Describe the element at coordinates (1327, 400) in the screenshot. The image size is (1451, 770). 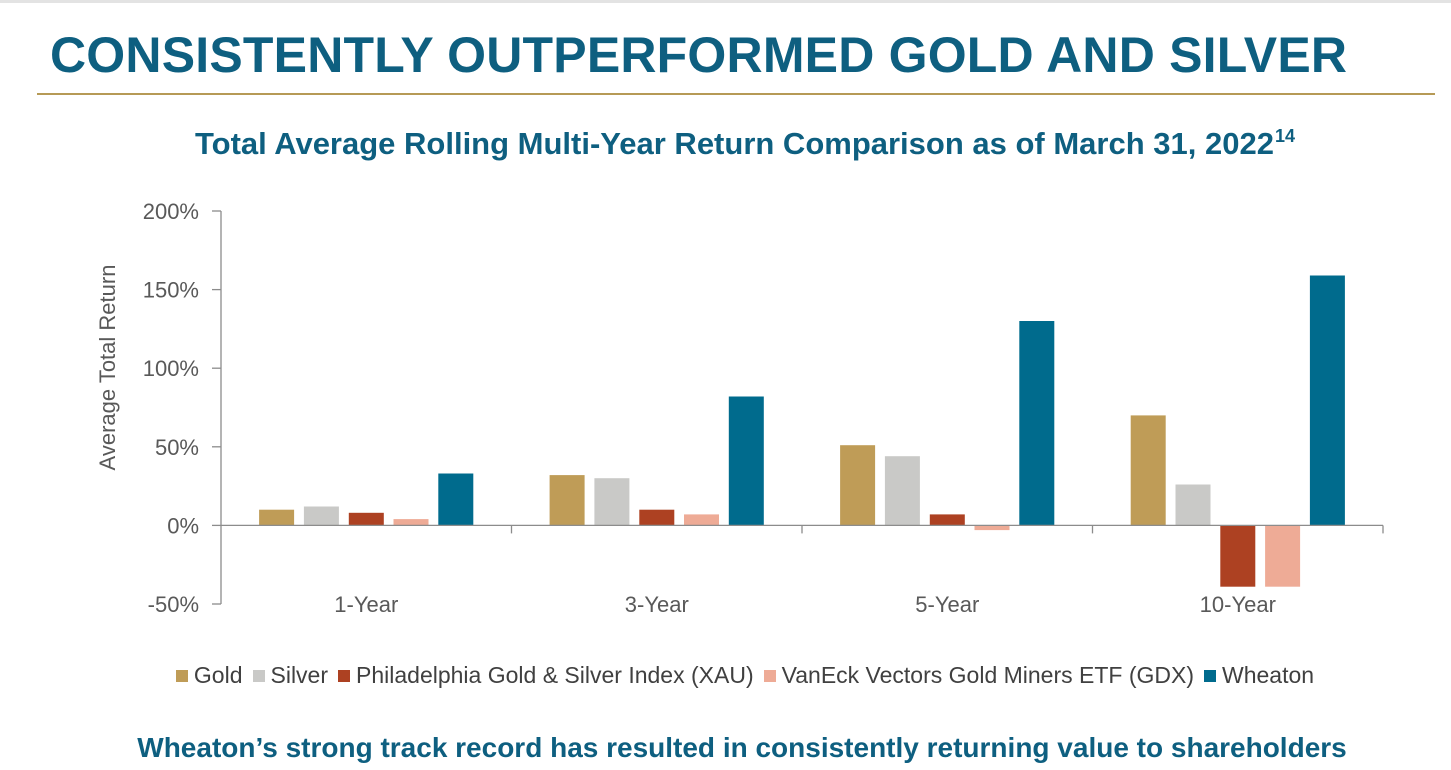
I see `bar-wheaton-10-year` at that location.